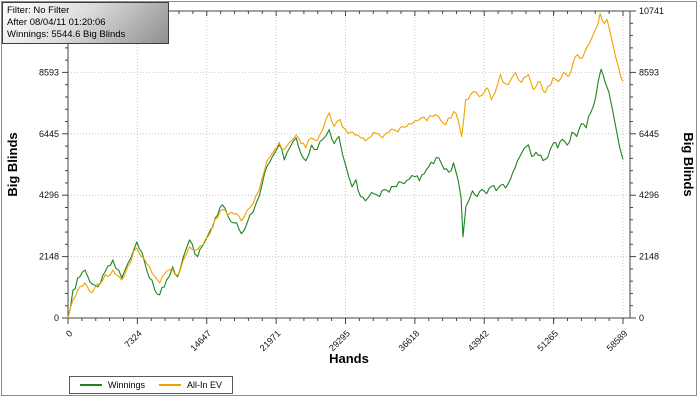  Describe the element at coordinates (151, 385) in the screenshot. I see `legend: Winnings All-In EV` at that location.